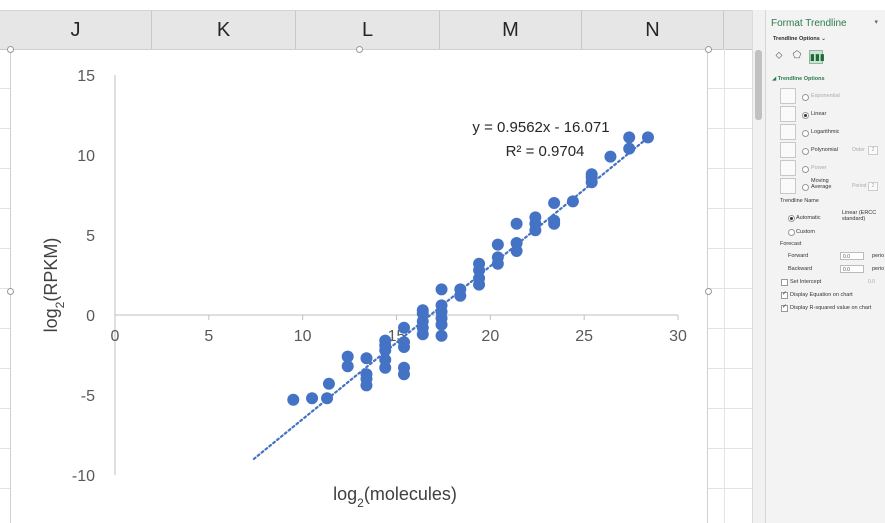  Describe the element at coordinates (805, 232) in the screenshot. I see `custom-label: Custom` at that location.